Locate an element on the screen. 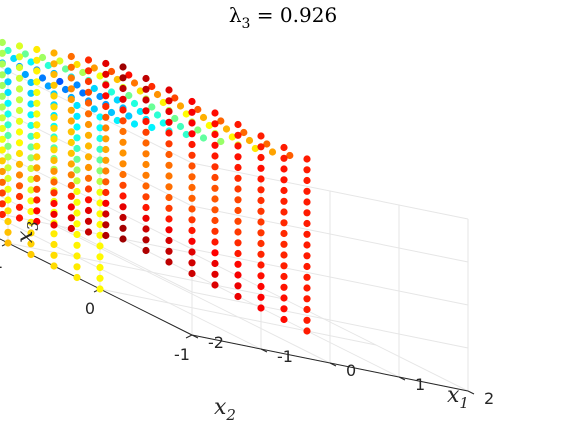 The width and height of the screenshot is (566, 423). chart-title: λ3 = 0.926 is located at coordinates (283, 17).